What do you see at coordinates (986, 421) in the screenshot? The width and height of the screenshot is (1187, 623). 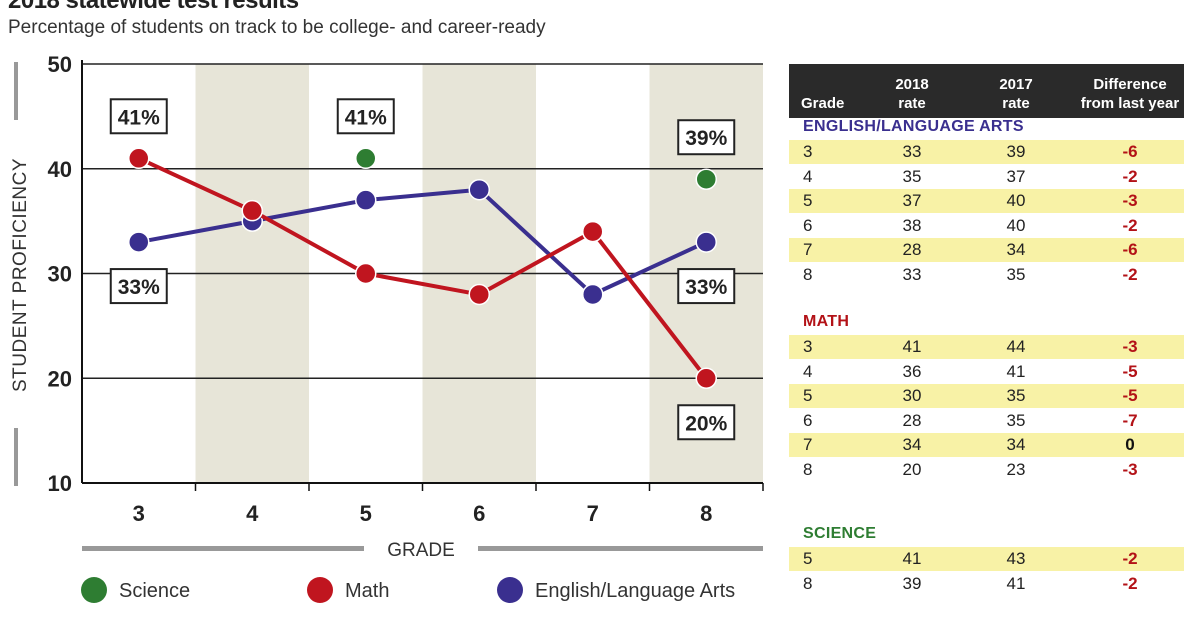 I see `table-row: 6 28 35 -7` at bounding box center [986, 421].